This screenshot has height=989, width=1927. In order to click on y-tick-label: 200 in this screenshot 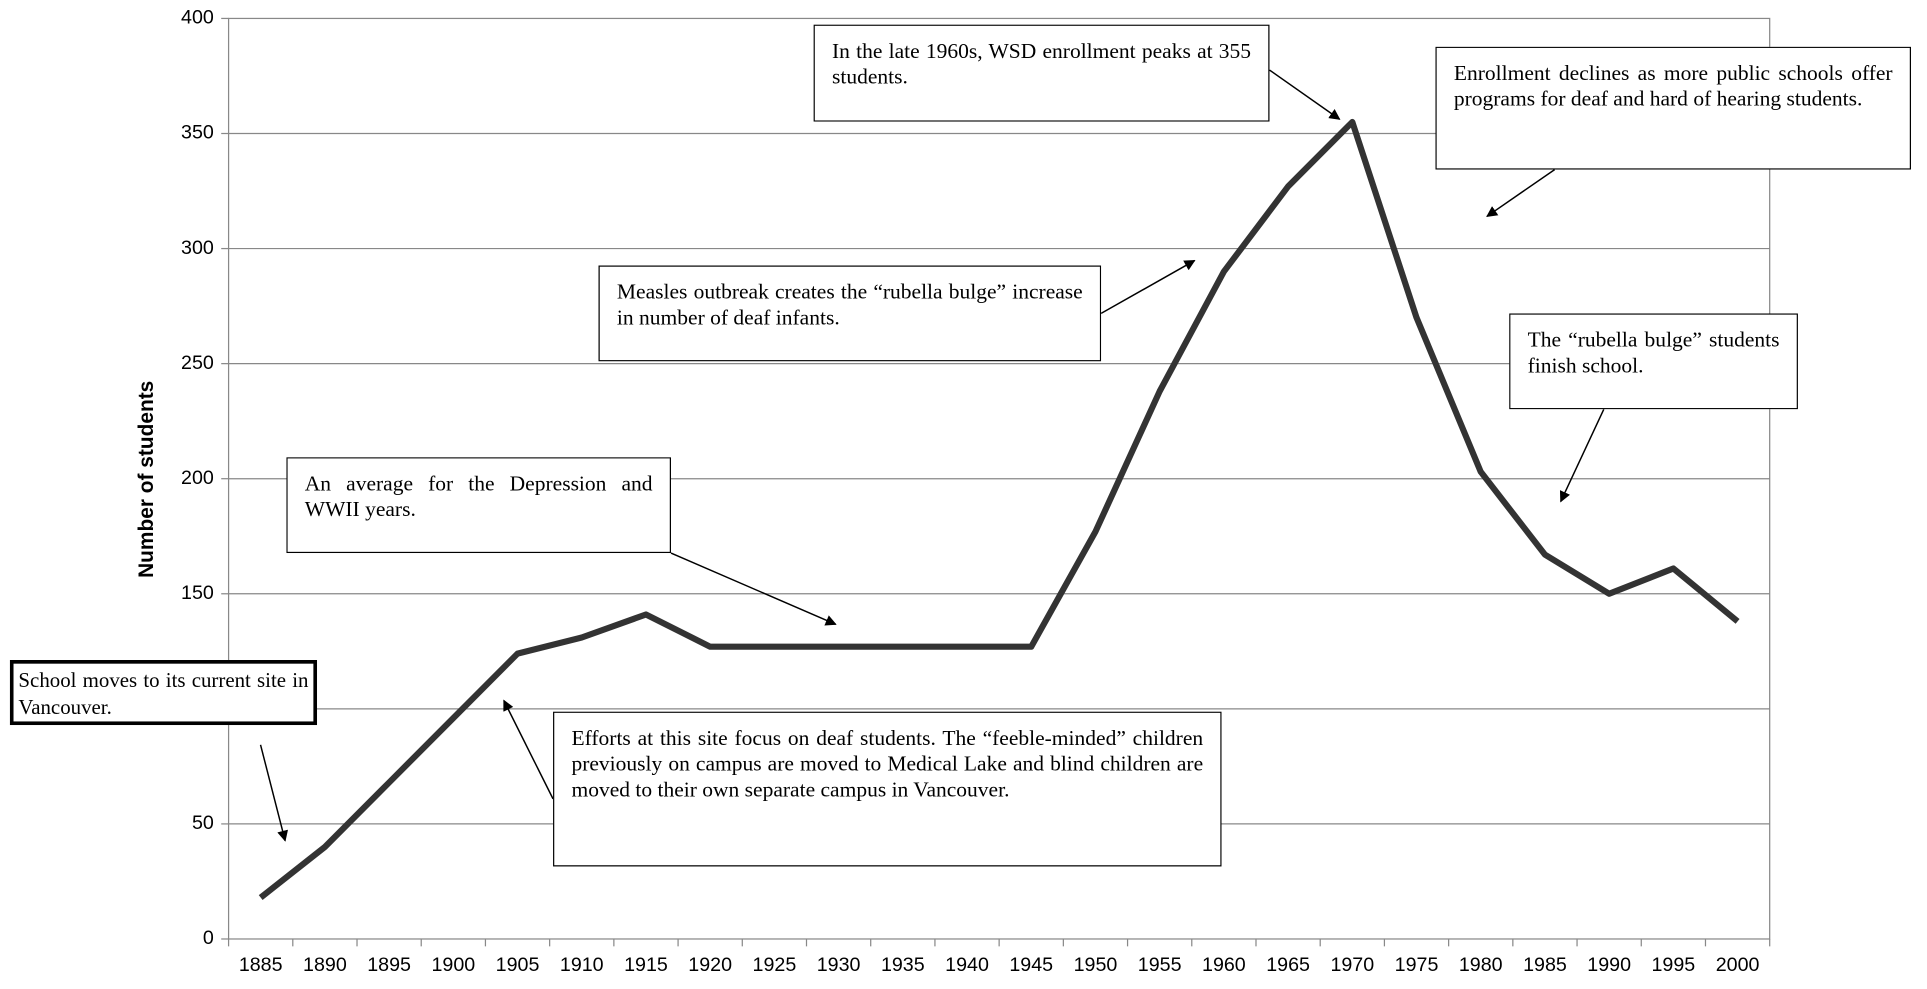, I will do `click(197, 478)`.